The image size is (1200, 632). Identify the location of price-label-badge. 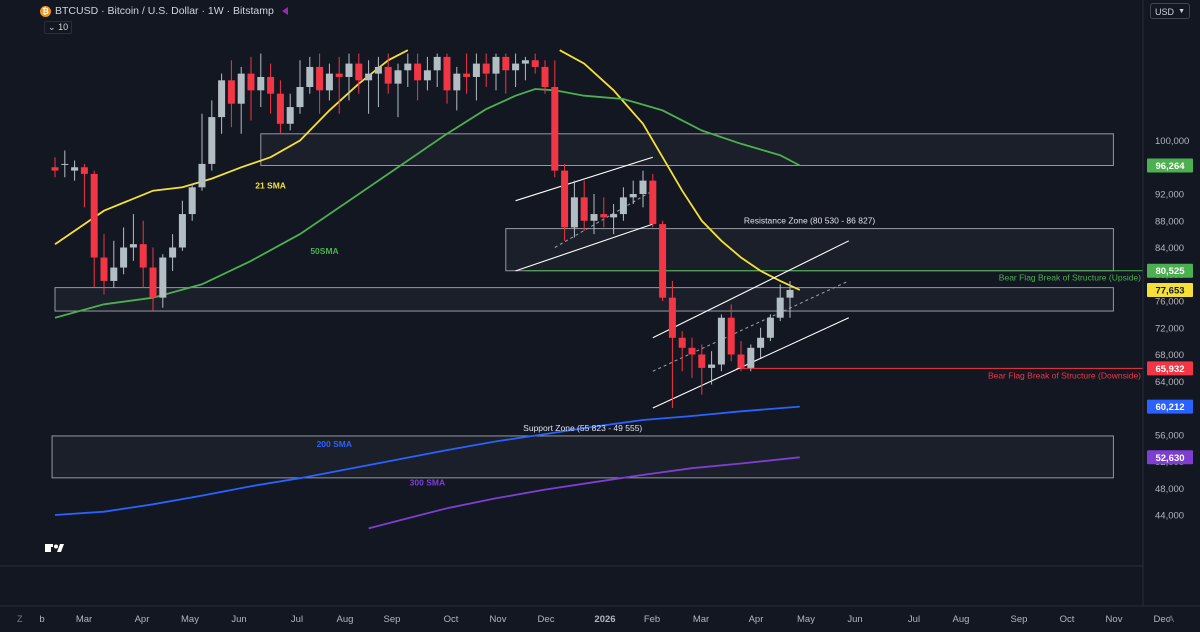
(1170, 368).